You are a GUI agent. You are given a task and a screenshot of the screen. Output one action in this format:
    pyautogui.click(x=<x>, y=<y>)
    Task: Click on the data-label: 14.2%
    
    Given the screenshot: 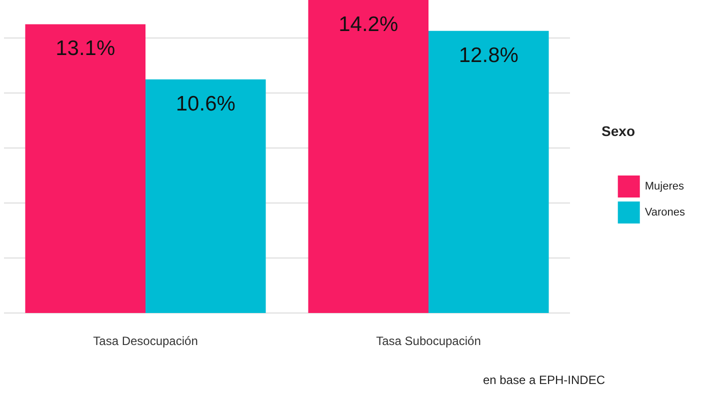 What is the action you would take?
    pyautogui.click(x=368, y=24)
    